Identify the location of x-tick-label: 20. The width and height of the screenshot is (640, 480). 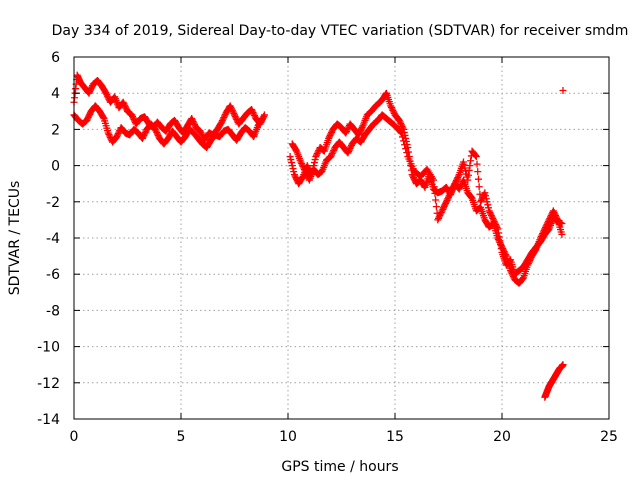
(502, 437).